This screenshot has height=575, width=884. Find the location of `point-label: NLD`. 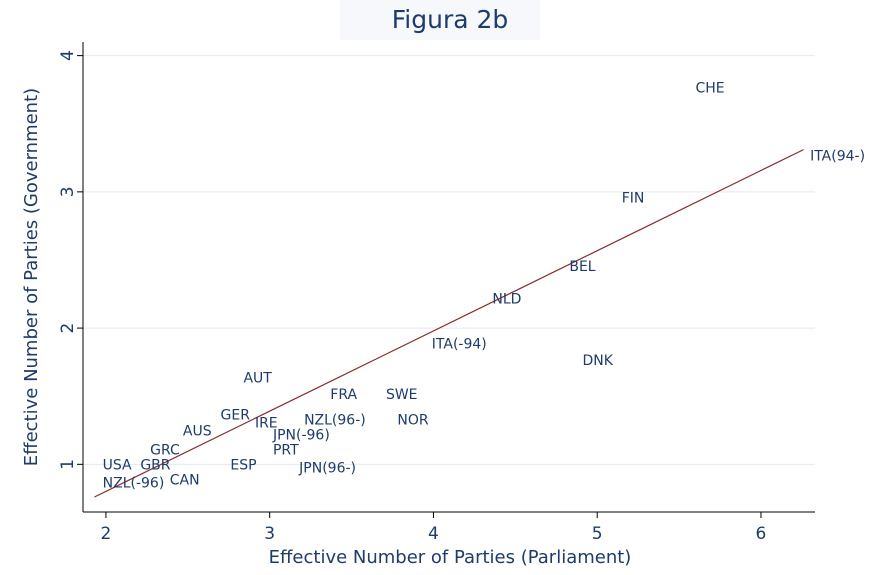

point-label: NLD is located at coordinates (506, 299).